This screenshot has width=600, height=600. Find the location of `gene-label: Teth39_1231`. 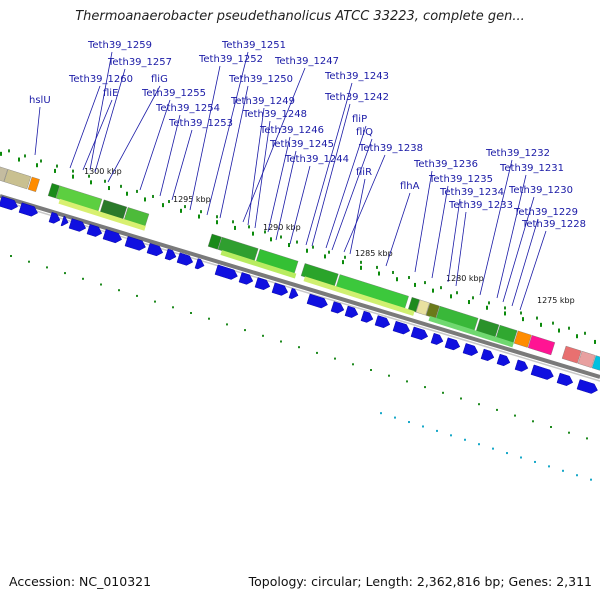

gene-label: Teth39_1231 is located at coordinates (531, 168).